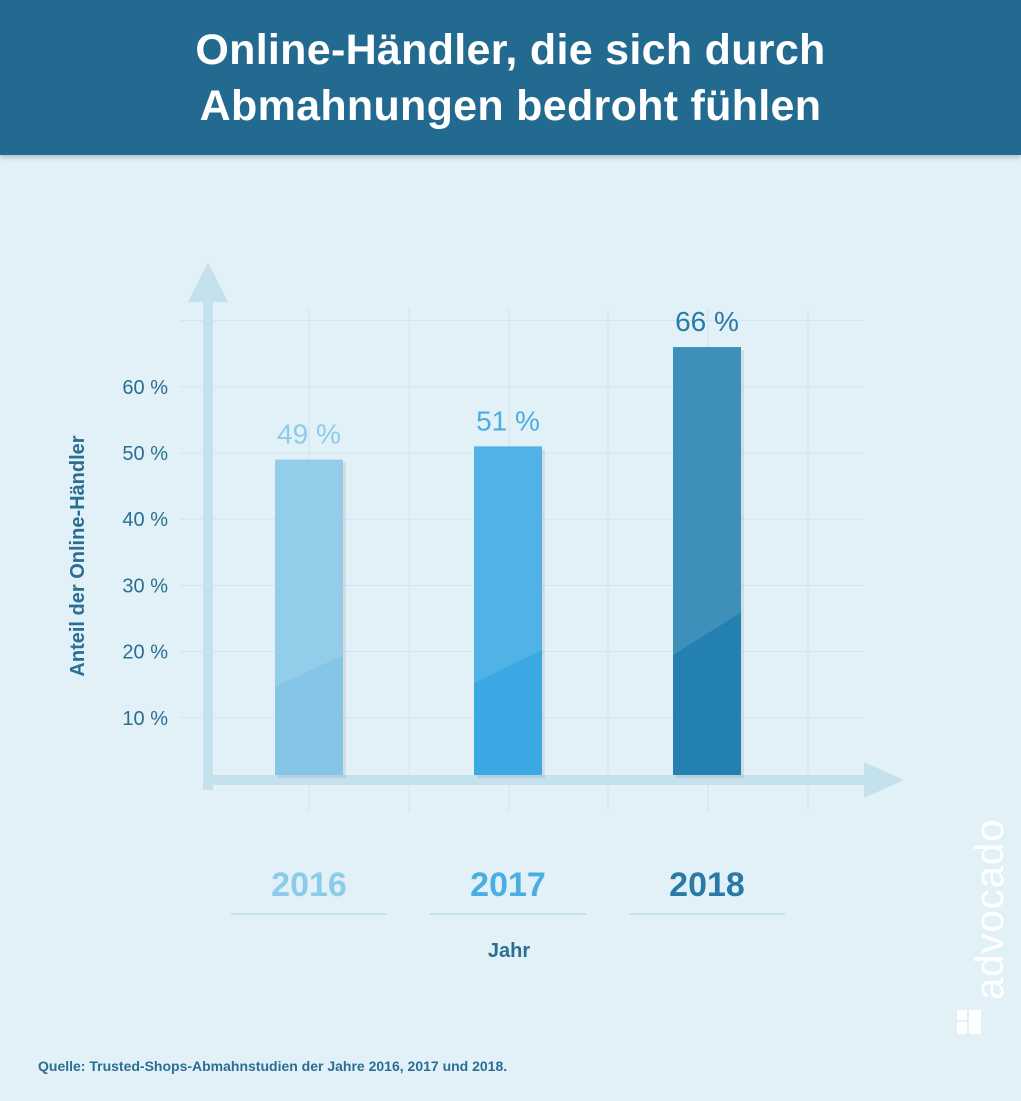  Describe the element at coordinates (884, 780) in the screenshot. I see `x-axis-arrowhead` at that location.